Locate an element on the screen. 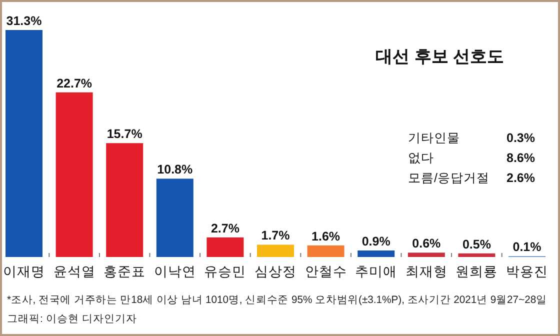 The height and width of the screenshot is (336, 560). data-label: 0.5% is located at coordinates (476, 244).